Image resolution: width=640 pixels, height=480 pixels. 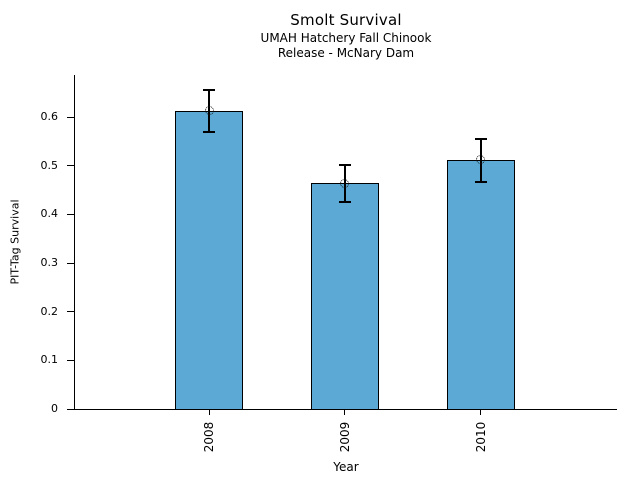 What do you see at coordinates (346, 20) in the screenshot?
I see `chart-title: Smolt Survival` at bounding box center [346, 20].